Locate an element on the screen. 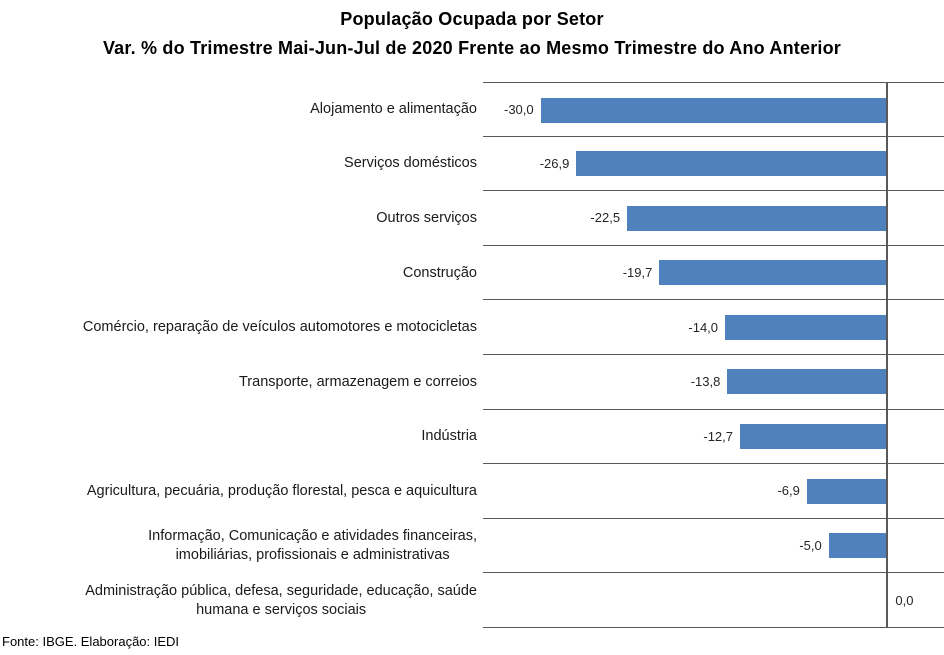 The width and height of the screenshot is (944, 655). category-label-cell: Construção is located at coordinates (241, 273).